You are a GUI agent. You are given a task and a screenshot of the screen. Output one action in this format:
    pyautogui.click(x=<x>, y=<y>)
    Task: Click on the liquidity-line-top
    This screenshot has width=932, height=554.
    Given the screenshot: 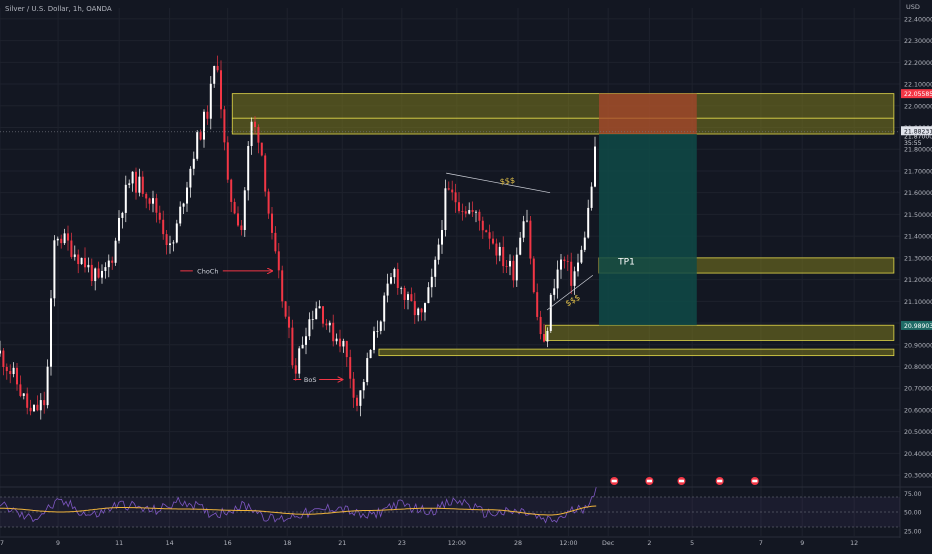 What is the action you would take?
    pyautogui.click(x=498, y=183)
    